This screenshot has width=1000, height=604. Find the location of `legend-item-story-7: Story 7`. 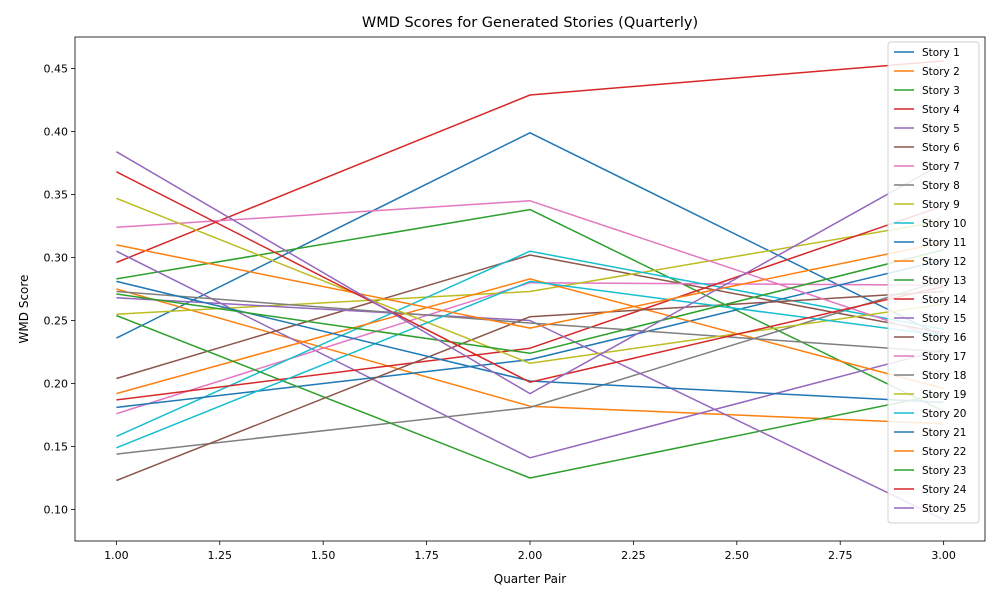

legend-item-story-7: Story 7 is located at coordinates (927, 167).